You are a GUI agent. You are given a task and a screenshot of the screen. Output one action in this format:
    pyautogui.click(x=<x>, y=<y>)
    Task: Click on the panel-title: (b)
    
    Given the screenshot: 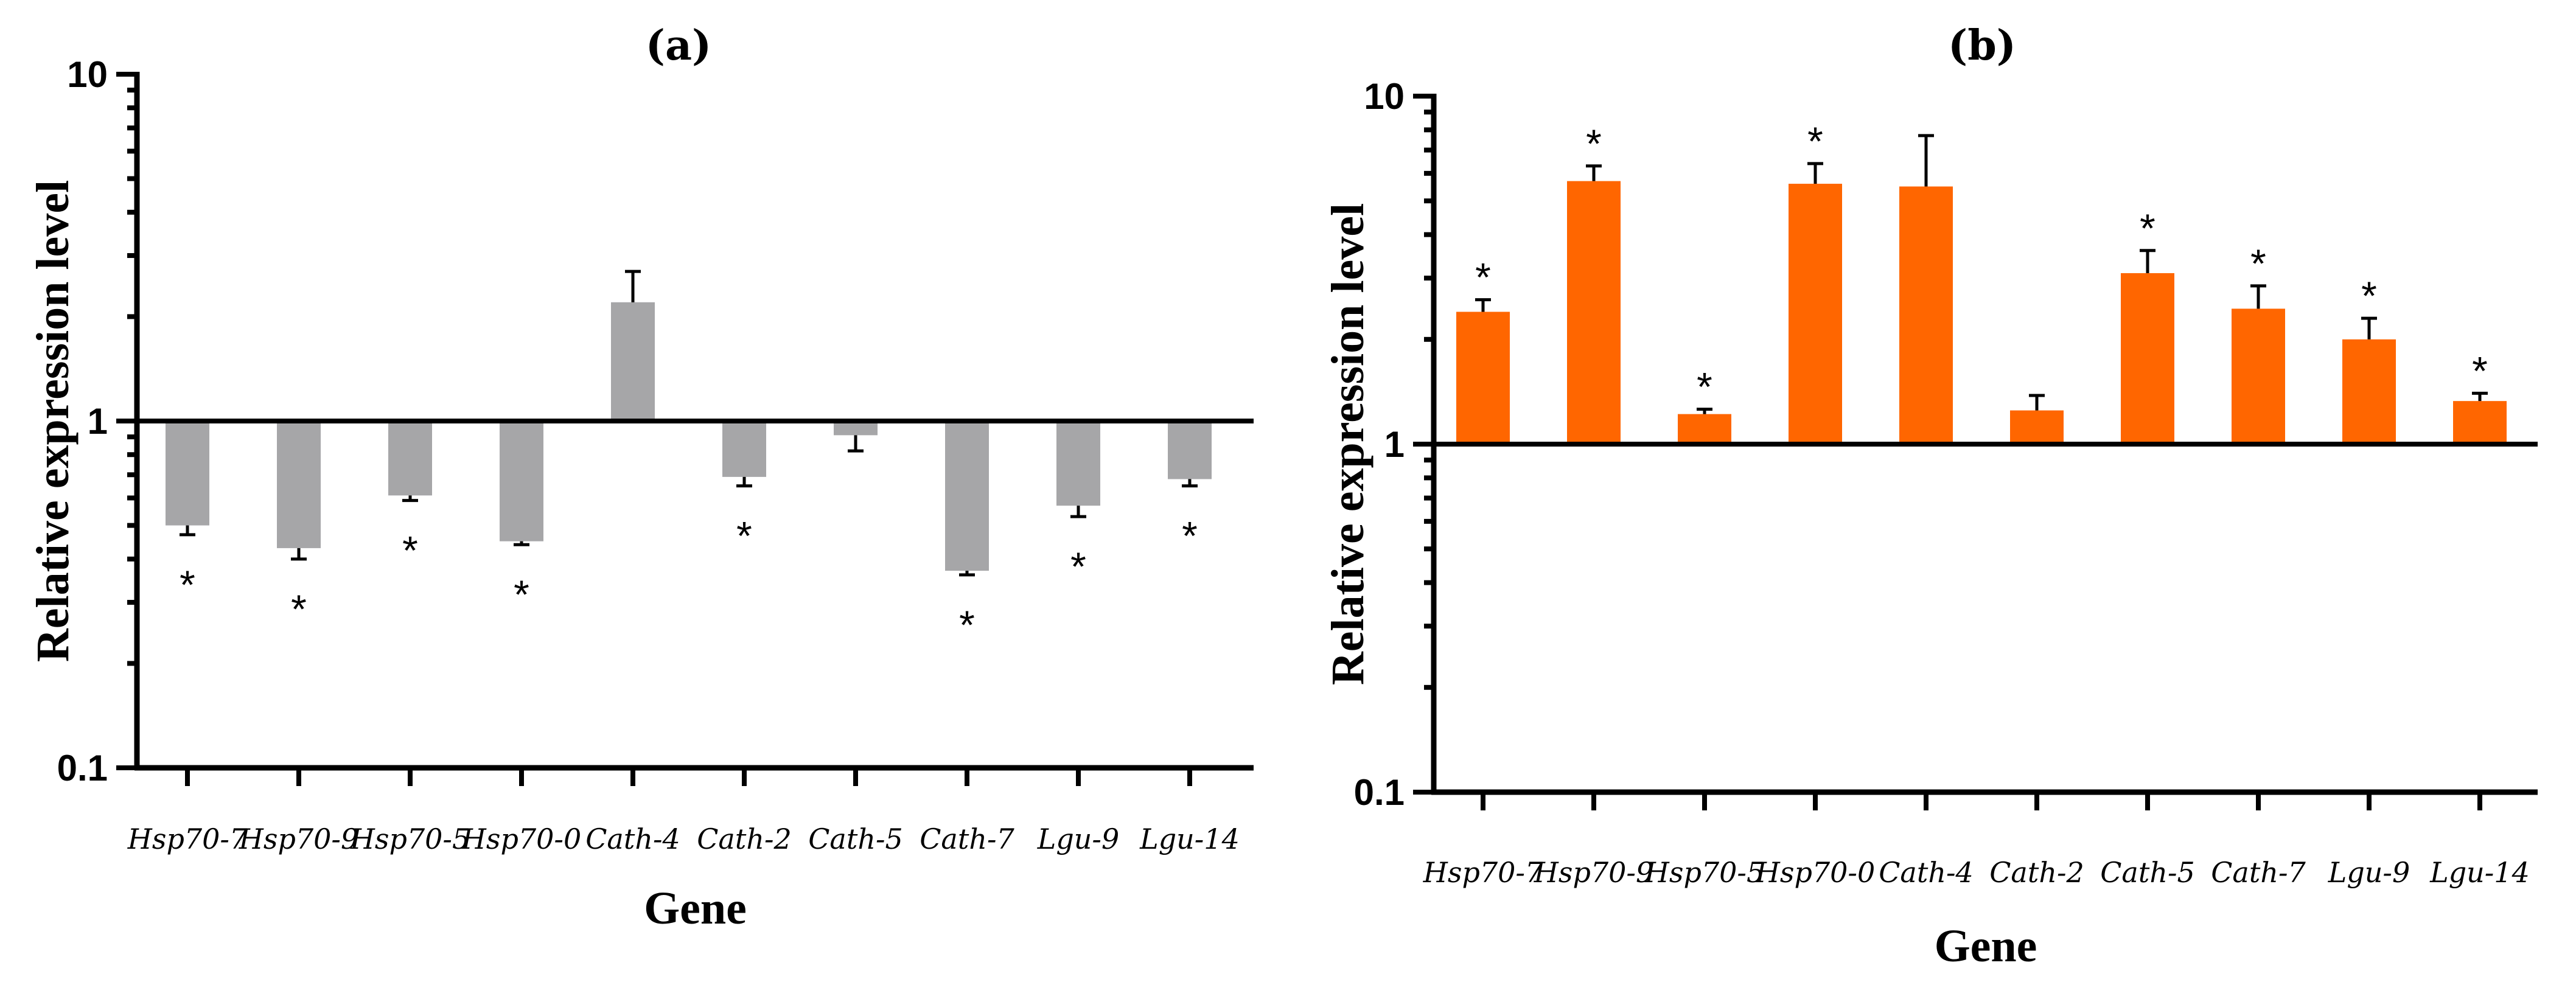 What is the action you would take?
    pyautogui.click(x=1982, y=46)
    